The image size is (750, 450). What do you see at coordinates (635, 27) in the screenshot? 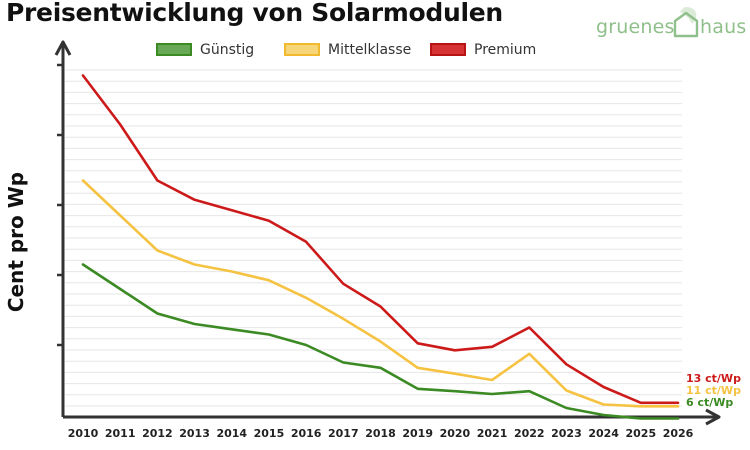
I see `logo-word-gruenes: gruenes` at bounding box center [635, 27].